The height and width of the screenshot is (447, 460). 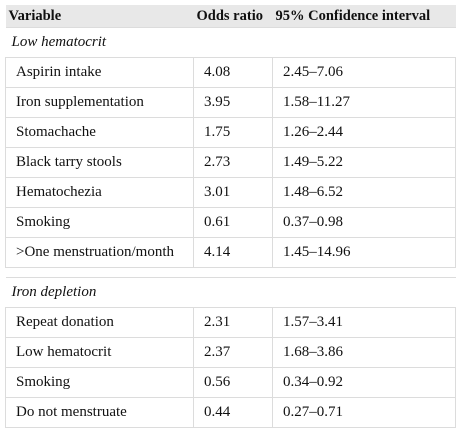 I want to click on cell: 2.45–7.06, so click(x=364, y=72).